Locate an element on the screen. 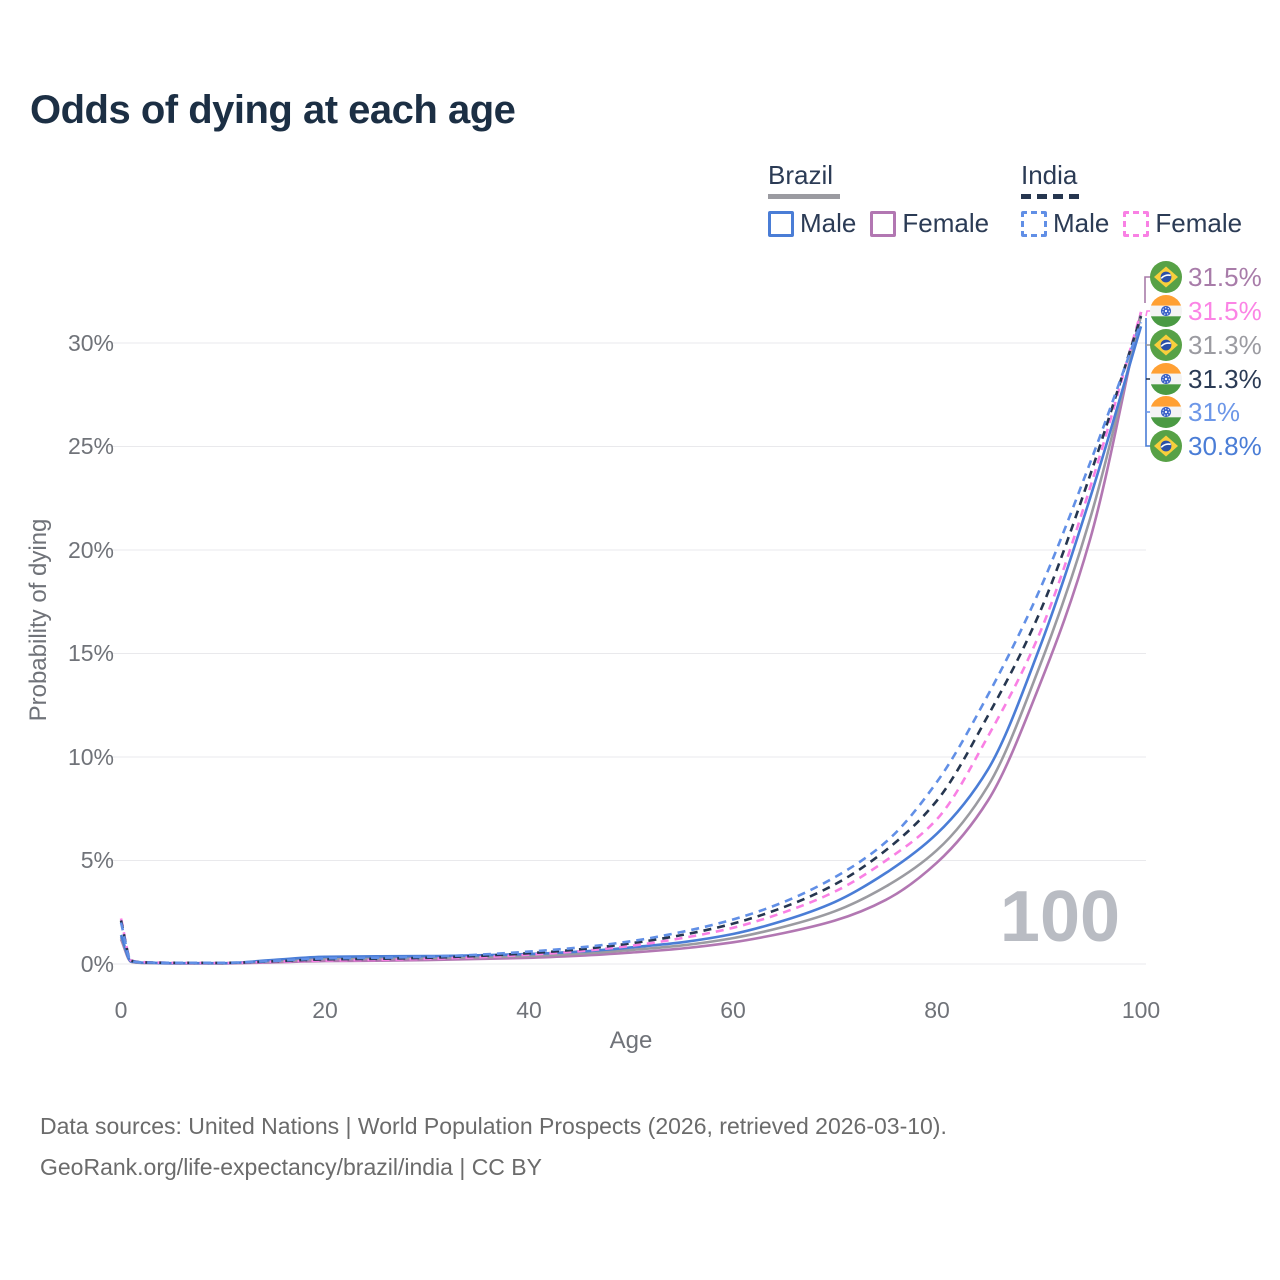 This screenshot has width=1280, height=1280. end-labels: 31.5% 31.5% 31.3% 31.3% 31% 30.8% is located at coordinates (1205, 361).